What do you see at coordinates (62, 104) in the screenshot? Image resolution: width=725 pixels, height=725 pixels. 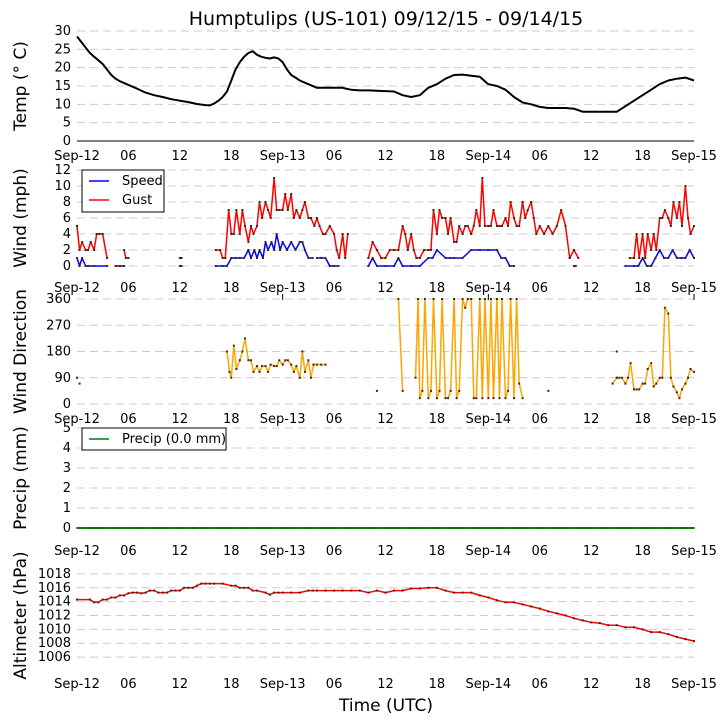 I see `y-tick-label: 10` at bounding box center [62, 104].